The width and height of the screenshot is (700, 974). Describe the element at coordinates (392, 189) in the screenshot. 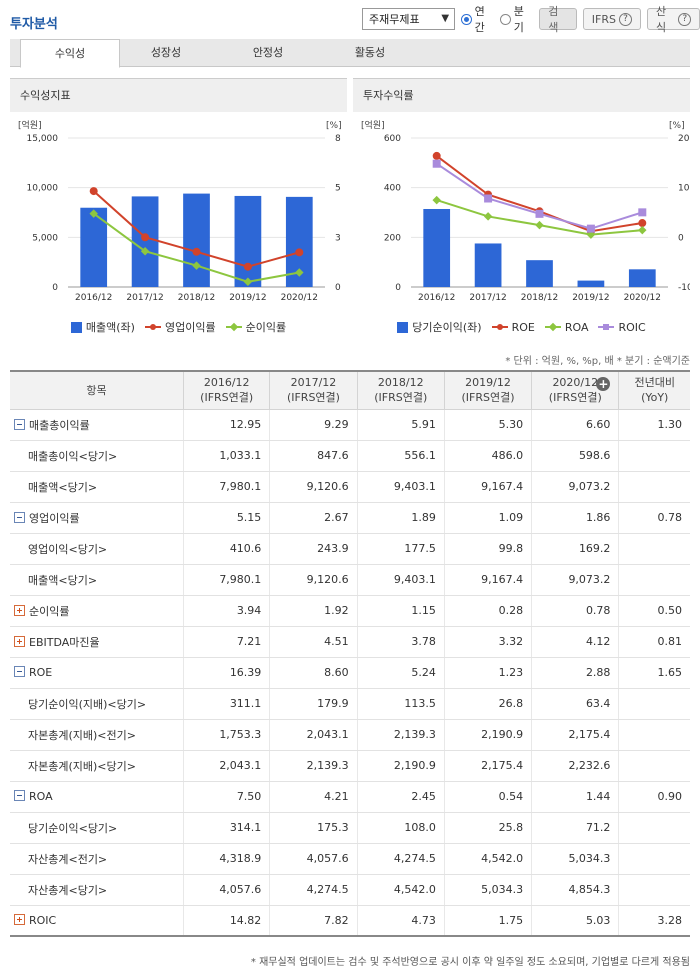

I see `left-tick-label: 400` at that location.